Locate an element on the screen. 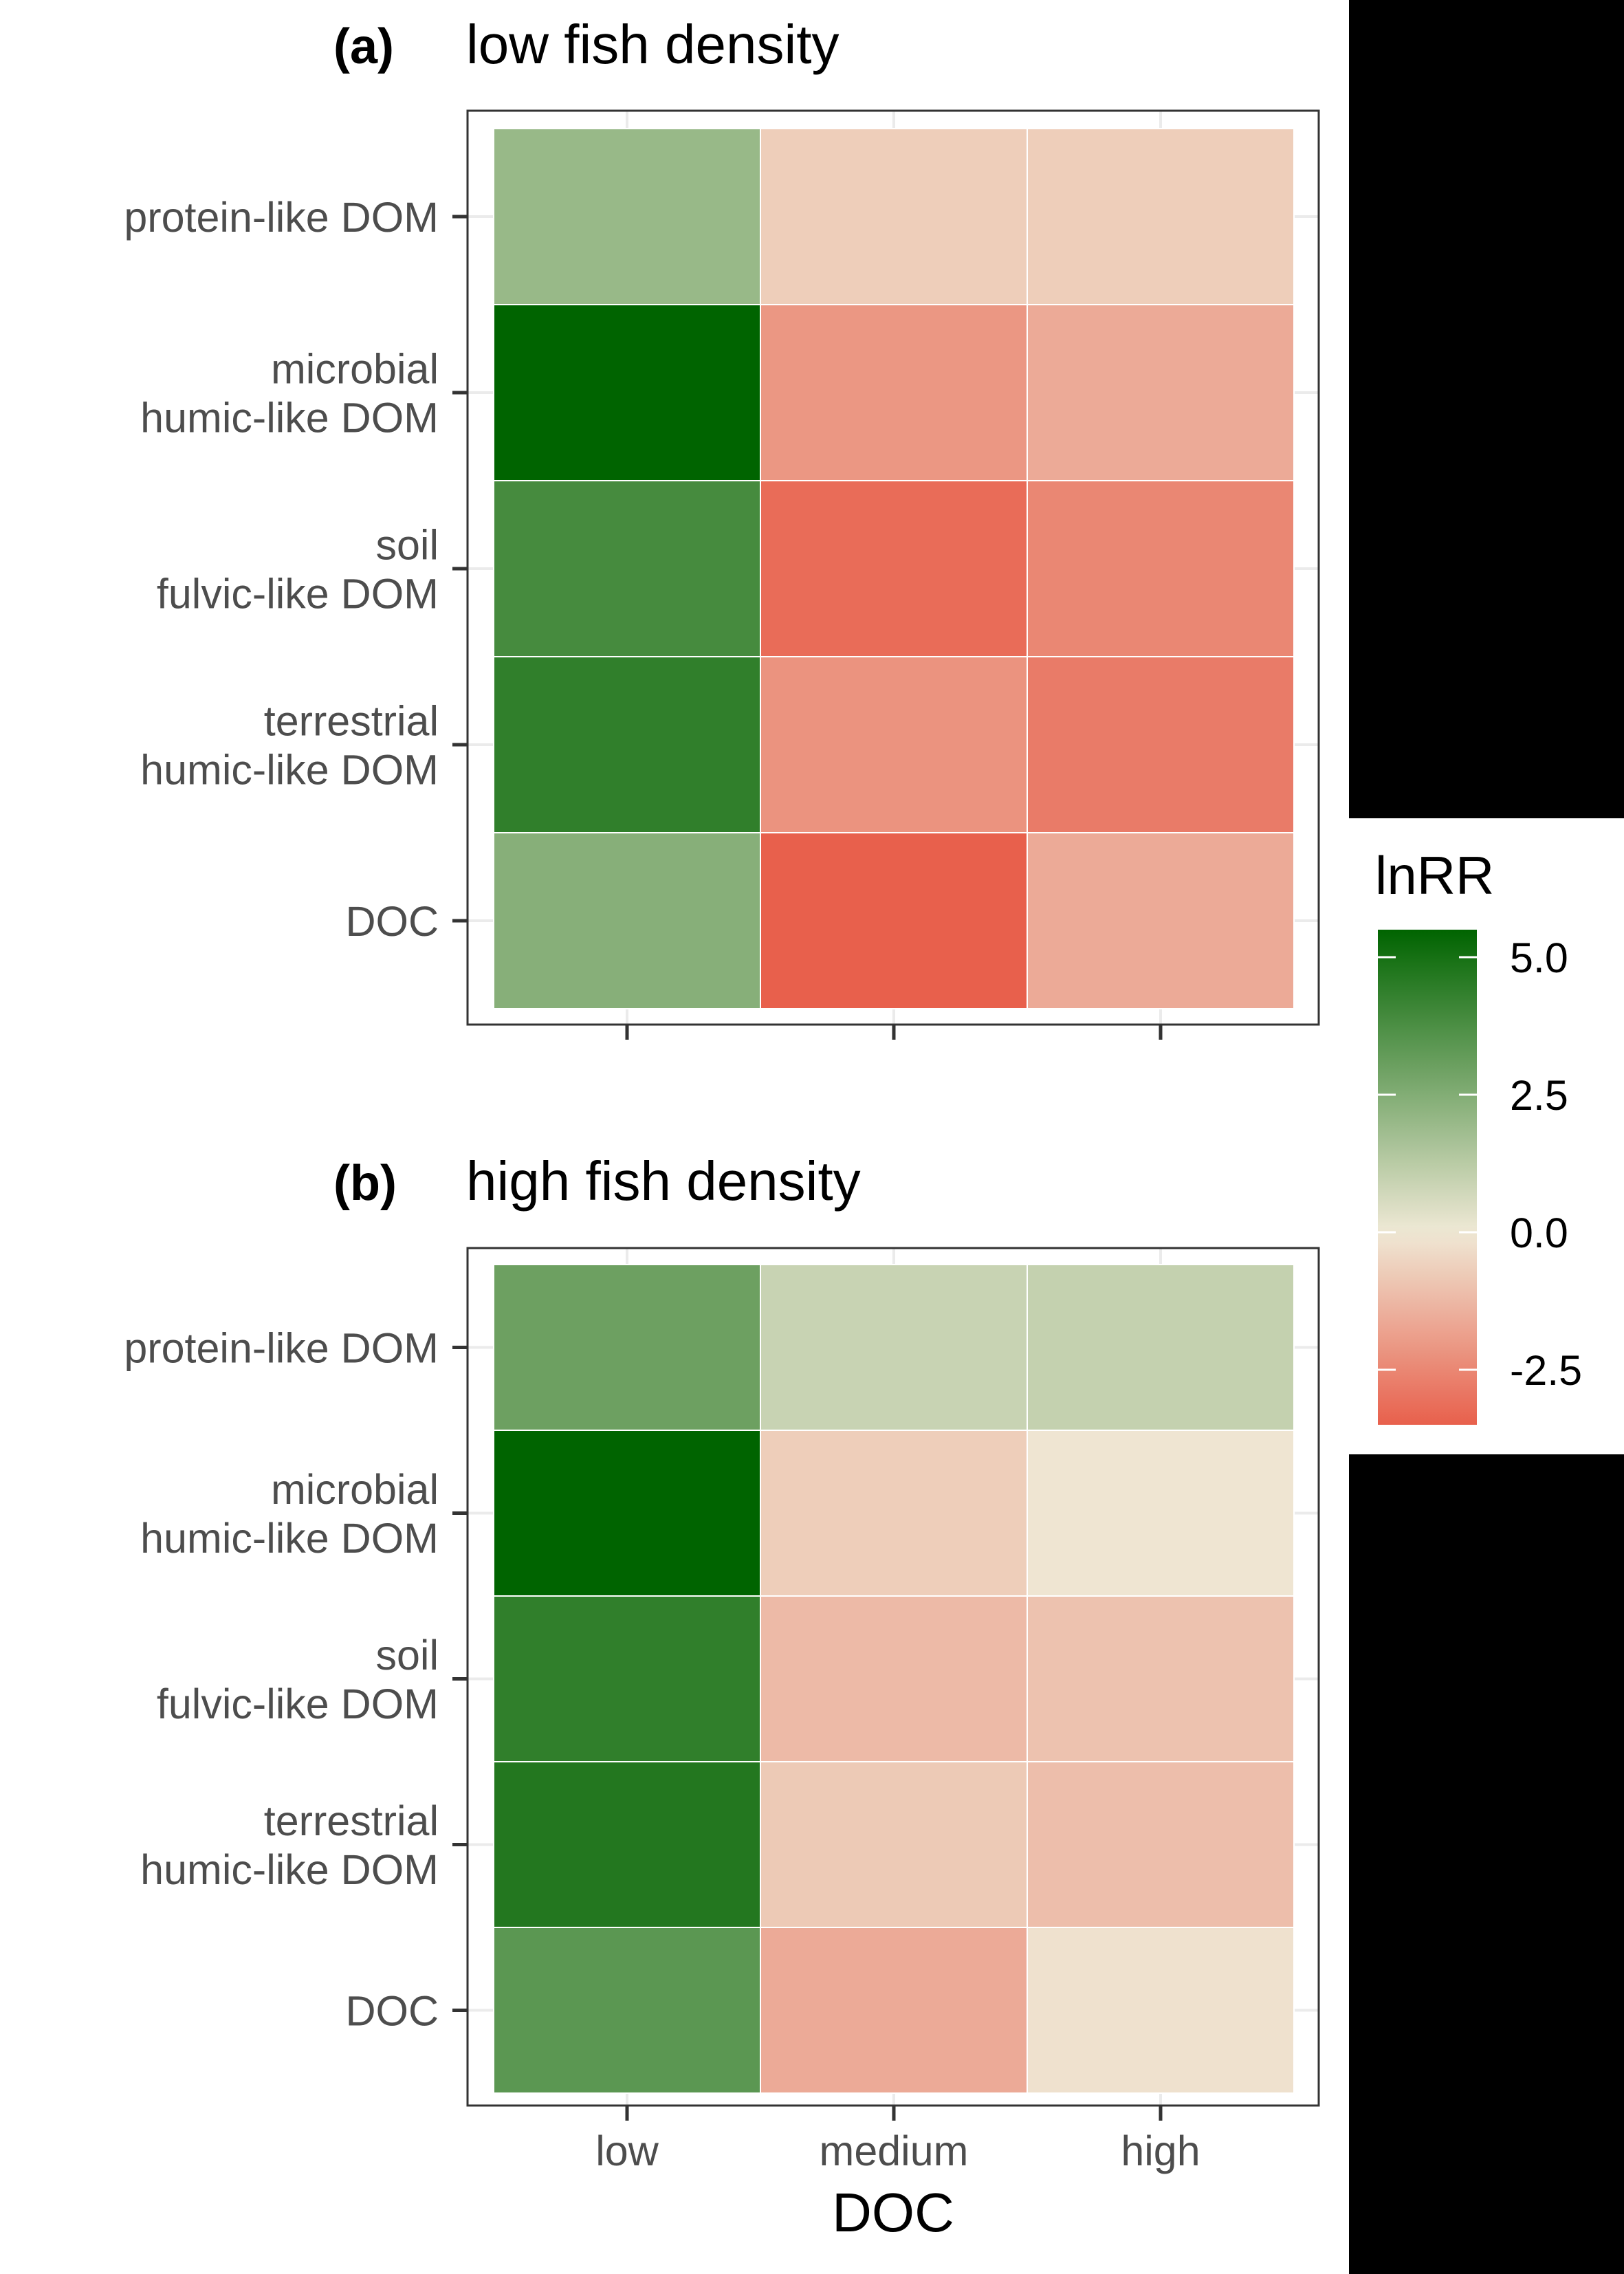 Image resolution: width=1624 pixels, height=2274 pixels. x-tick-label: high is located at coordinates (1160, 2151).